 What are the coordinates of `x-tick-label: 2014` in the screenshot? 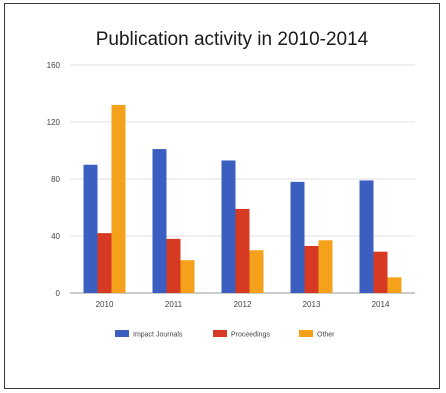 It's located at (381, 304).